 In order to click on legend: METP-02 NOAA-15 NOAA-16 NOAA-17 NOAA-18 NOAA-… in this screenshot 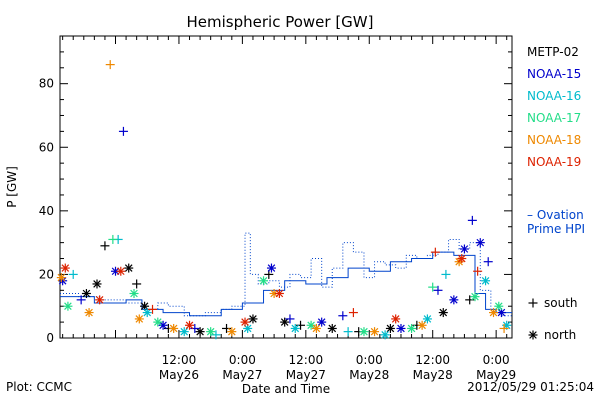, I will do `click(556, 193)`.